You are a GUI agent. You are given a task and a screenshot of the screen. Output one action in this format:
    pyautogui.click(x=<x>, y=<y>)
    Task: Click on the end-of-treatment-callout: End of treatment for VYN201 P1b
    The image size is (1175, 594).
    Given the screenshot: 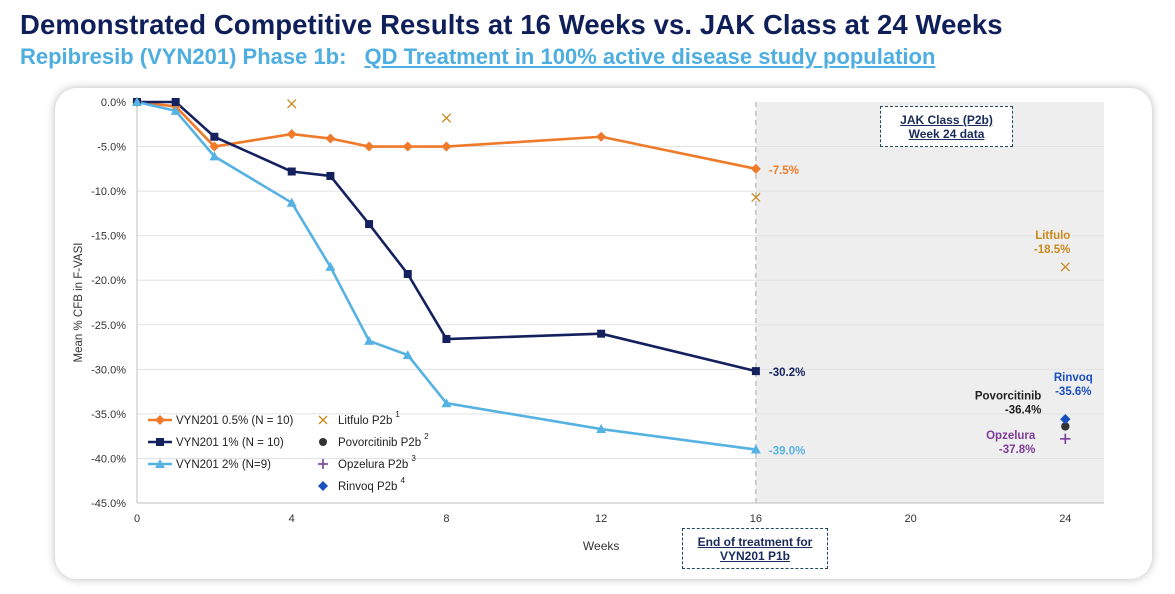 What is the action you would take?
    pyautogui.click(x=755, y=548)
    